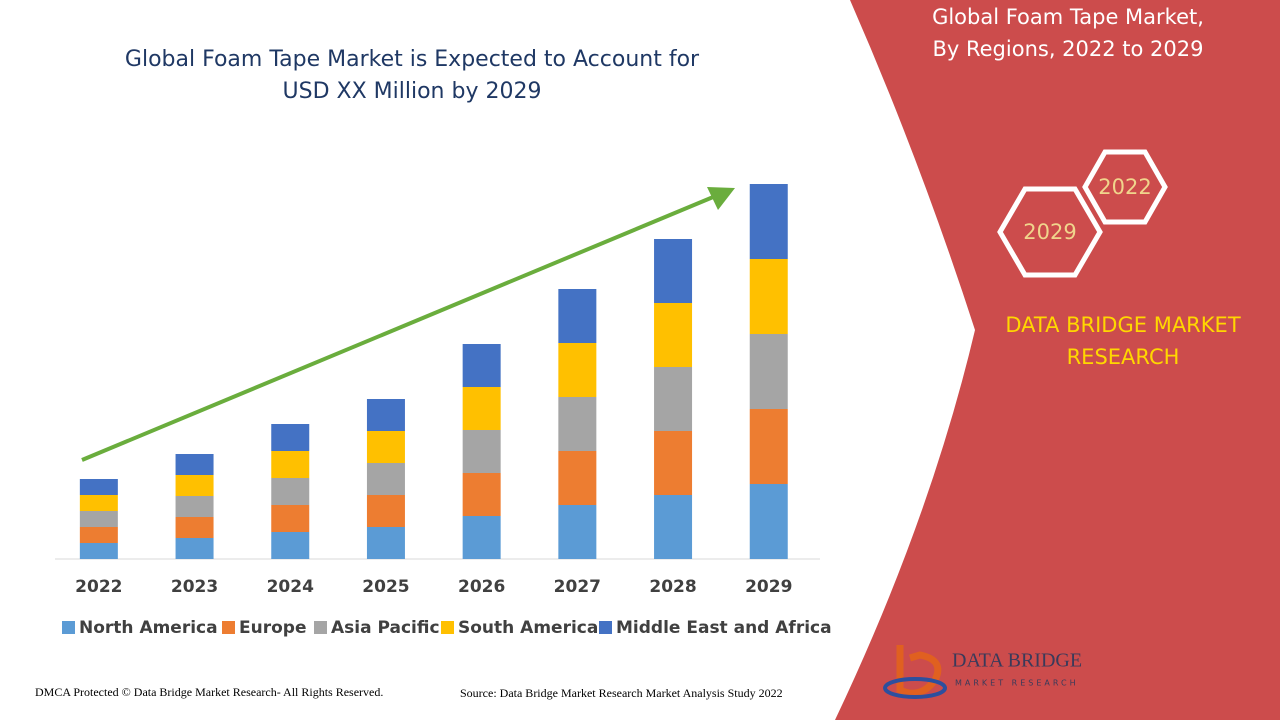 The width and height of the screenshot is (1280, 720). I want to click on panel-title: By Regions, 2022 to 2029, so click(1067, 49).